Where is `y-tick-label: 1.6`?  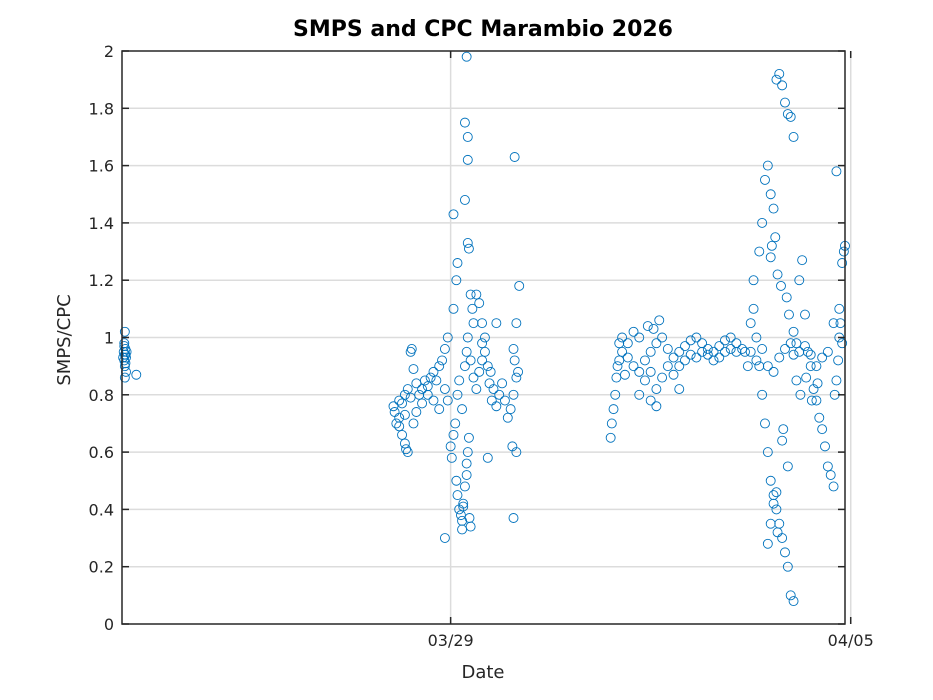
y-tick-label: 1.6 is located at coordinates (101, 166).